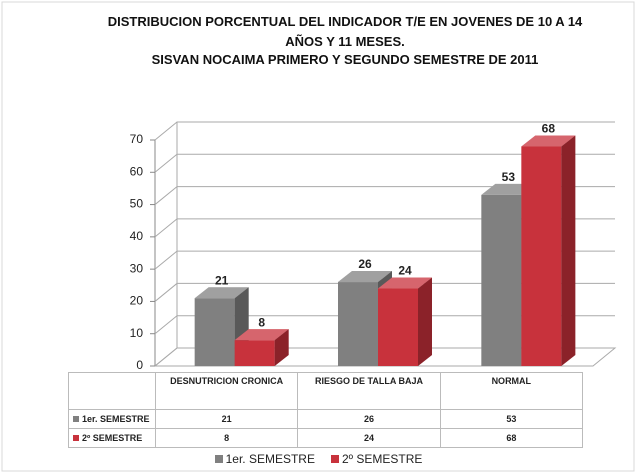 Image resolution: width=637 pixels, height=474 pixels. Describe the element at coordinates (137, 301) in the screenshot. I see `y-tick-label: 20` at that location.